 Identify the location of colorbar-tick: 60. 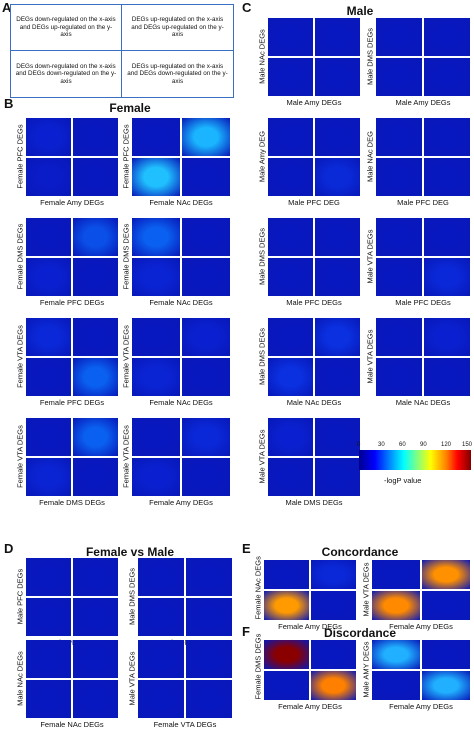
(402, 445).